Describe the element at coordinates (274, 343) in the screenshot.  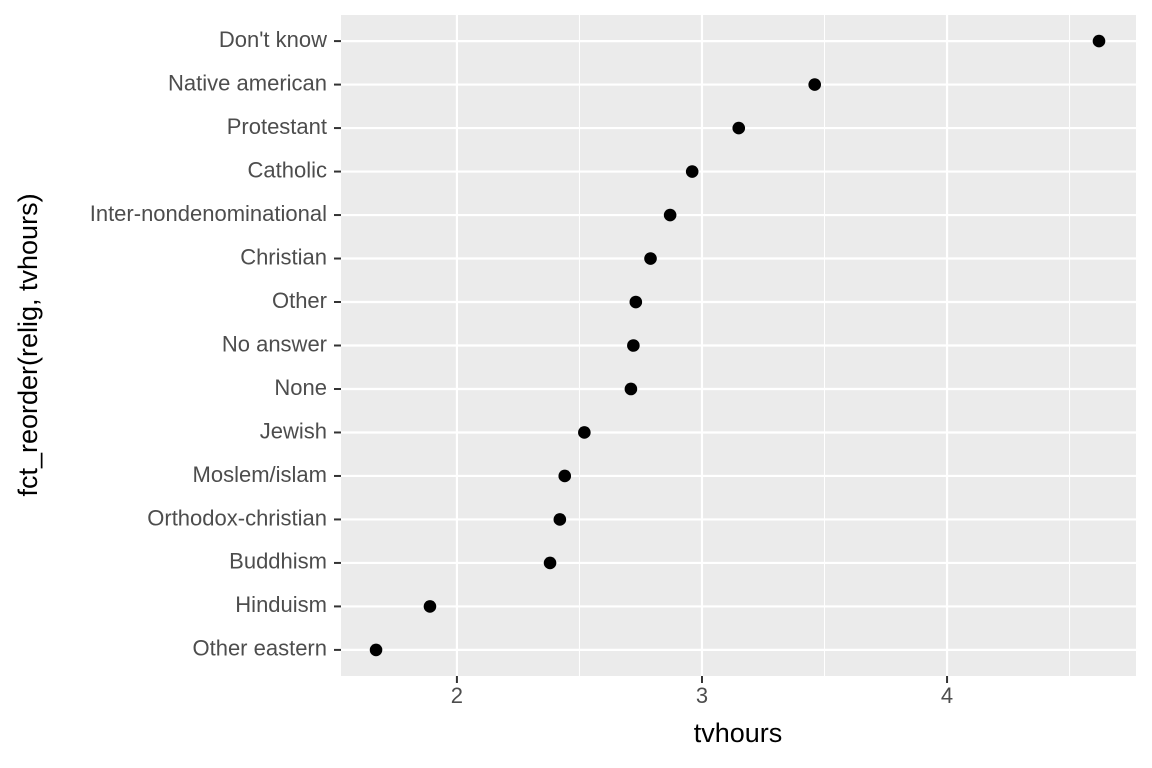
I see `y-tick-label: No answer` at that location.